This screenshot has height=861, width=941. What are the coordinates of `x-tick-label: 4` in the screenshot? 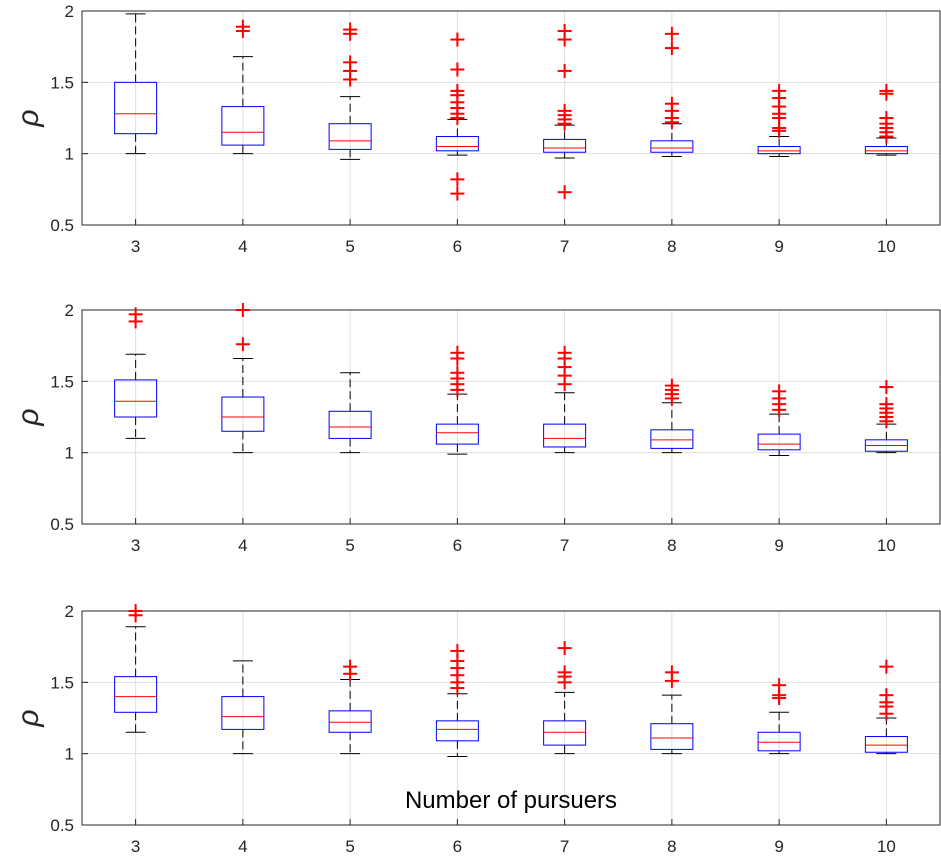 It's located at (242, 846).